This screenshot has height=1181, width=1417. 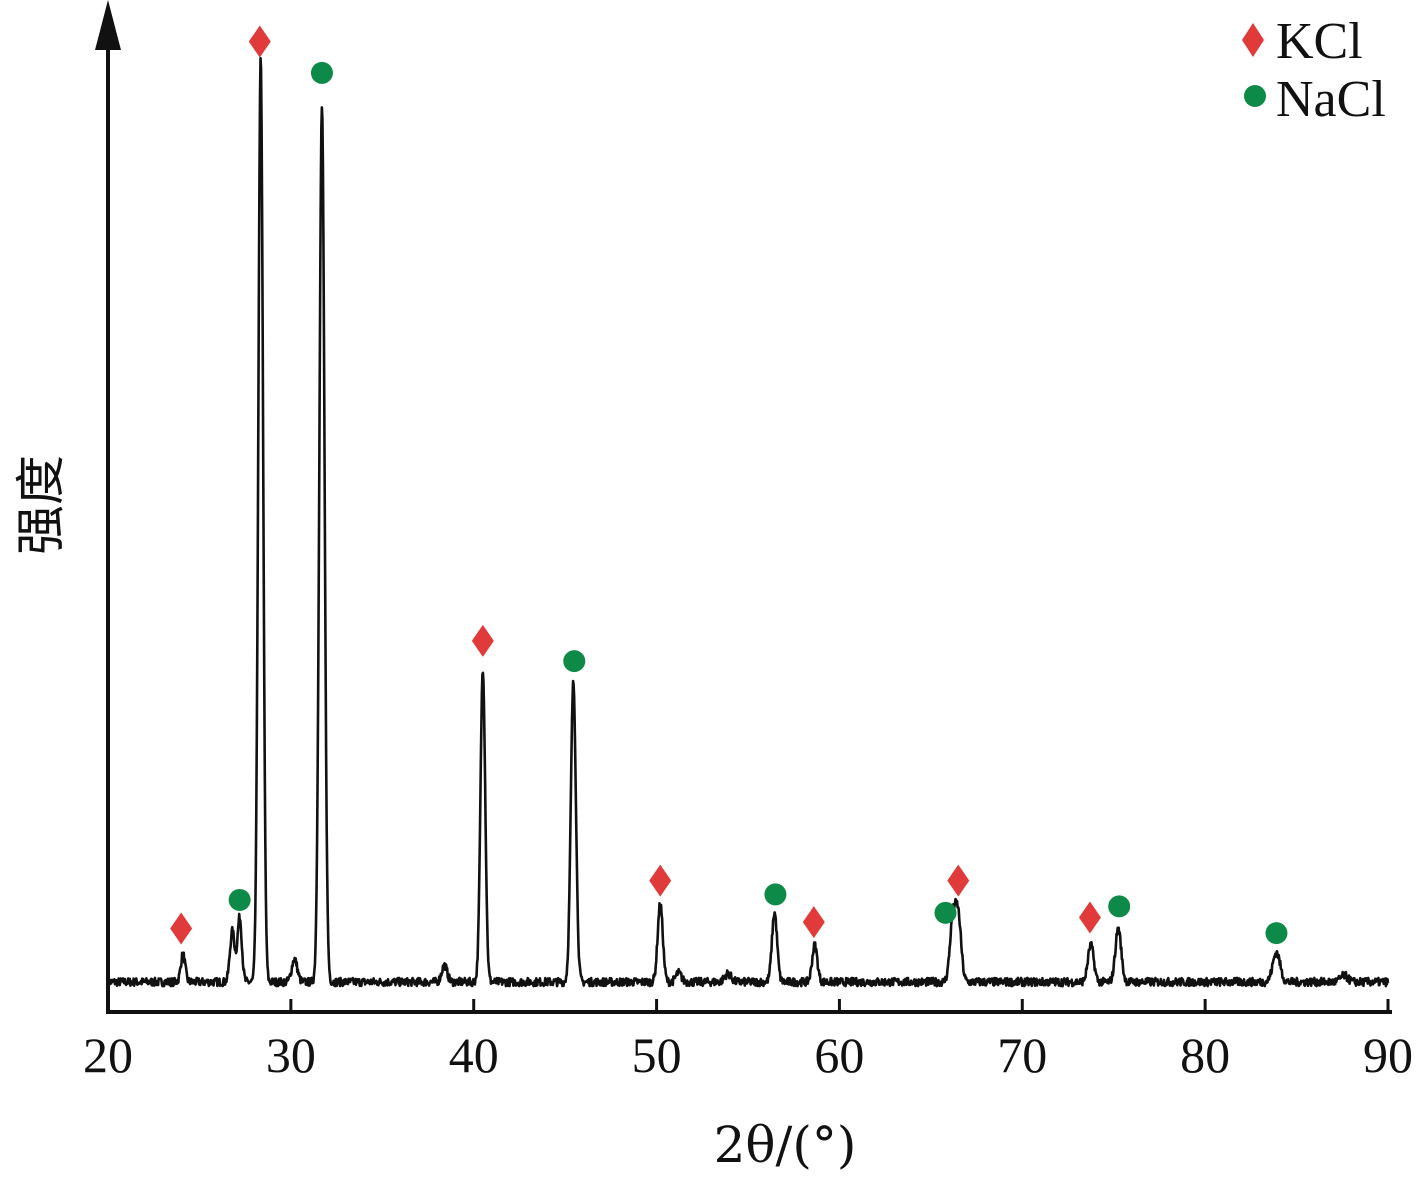 What do you see at coordinates (1205, 1055) in the screenshot?
I see `x-tick-label-80: 80` at bounding box center [1205, 1055].